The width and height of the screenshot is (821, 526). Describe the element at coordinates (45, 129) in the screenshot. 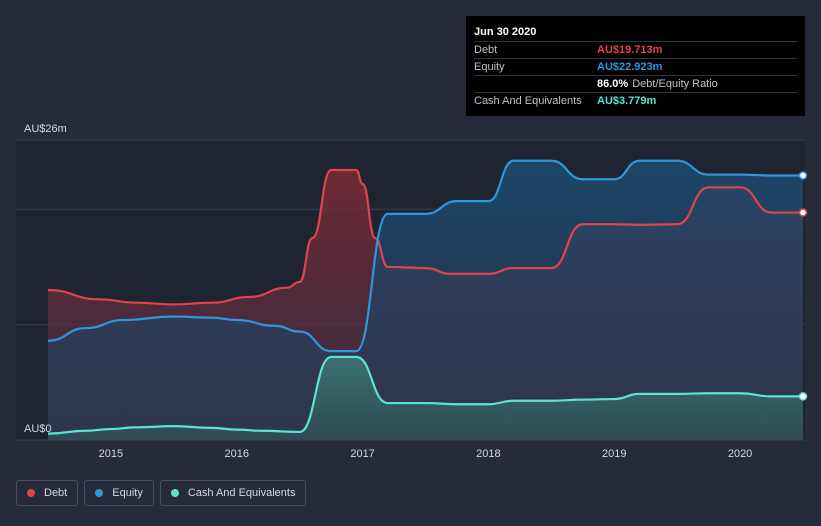

I see `y-tick-label-top: AU$26m` at that location.